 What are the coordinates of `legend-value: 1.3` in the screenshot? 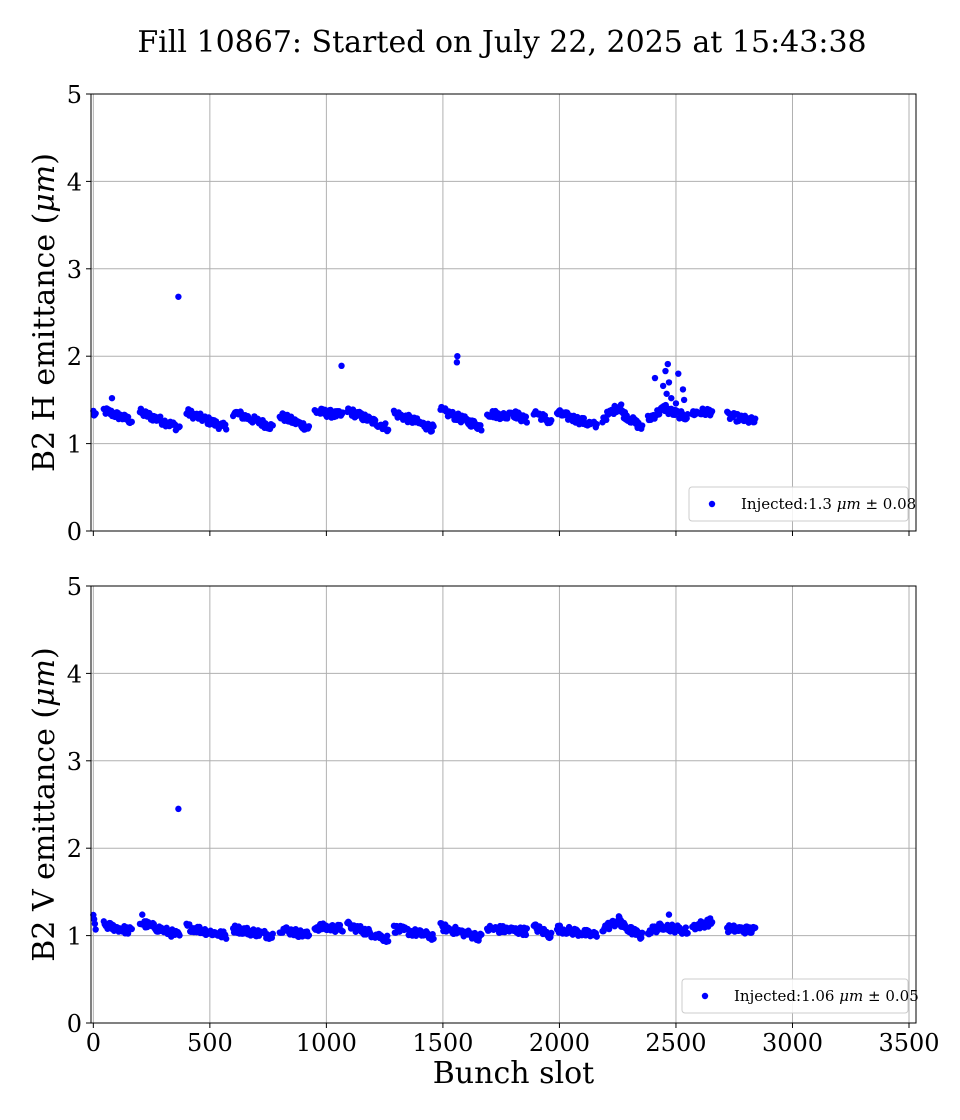 It's located at (820, 504).